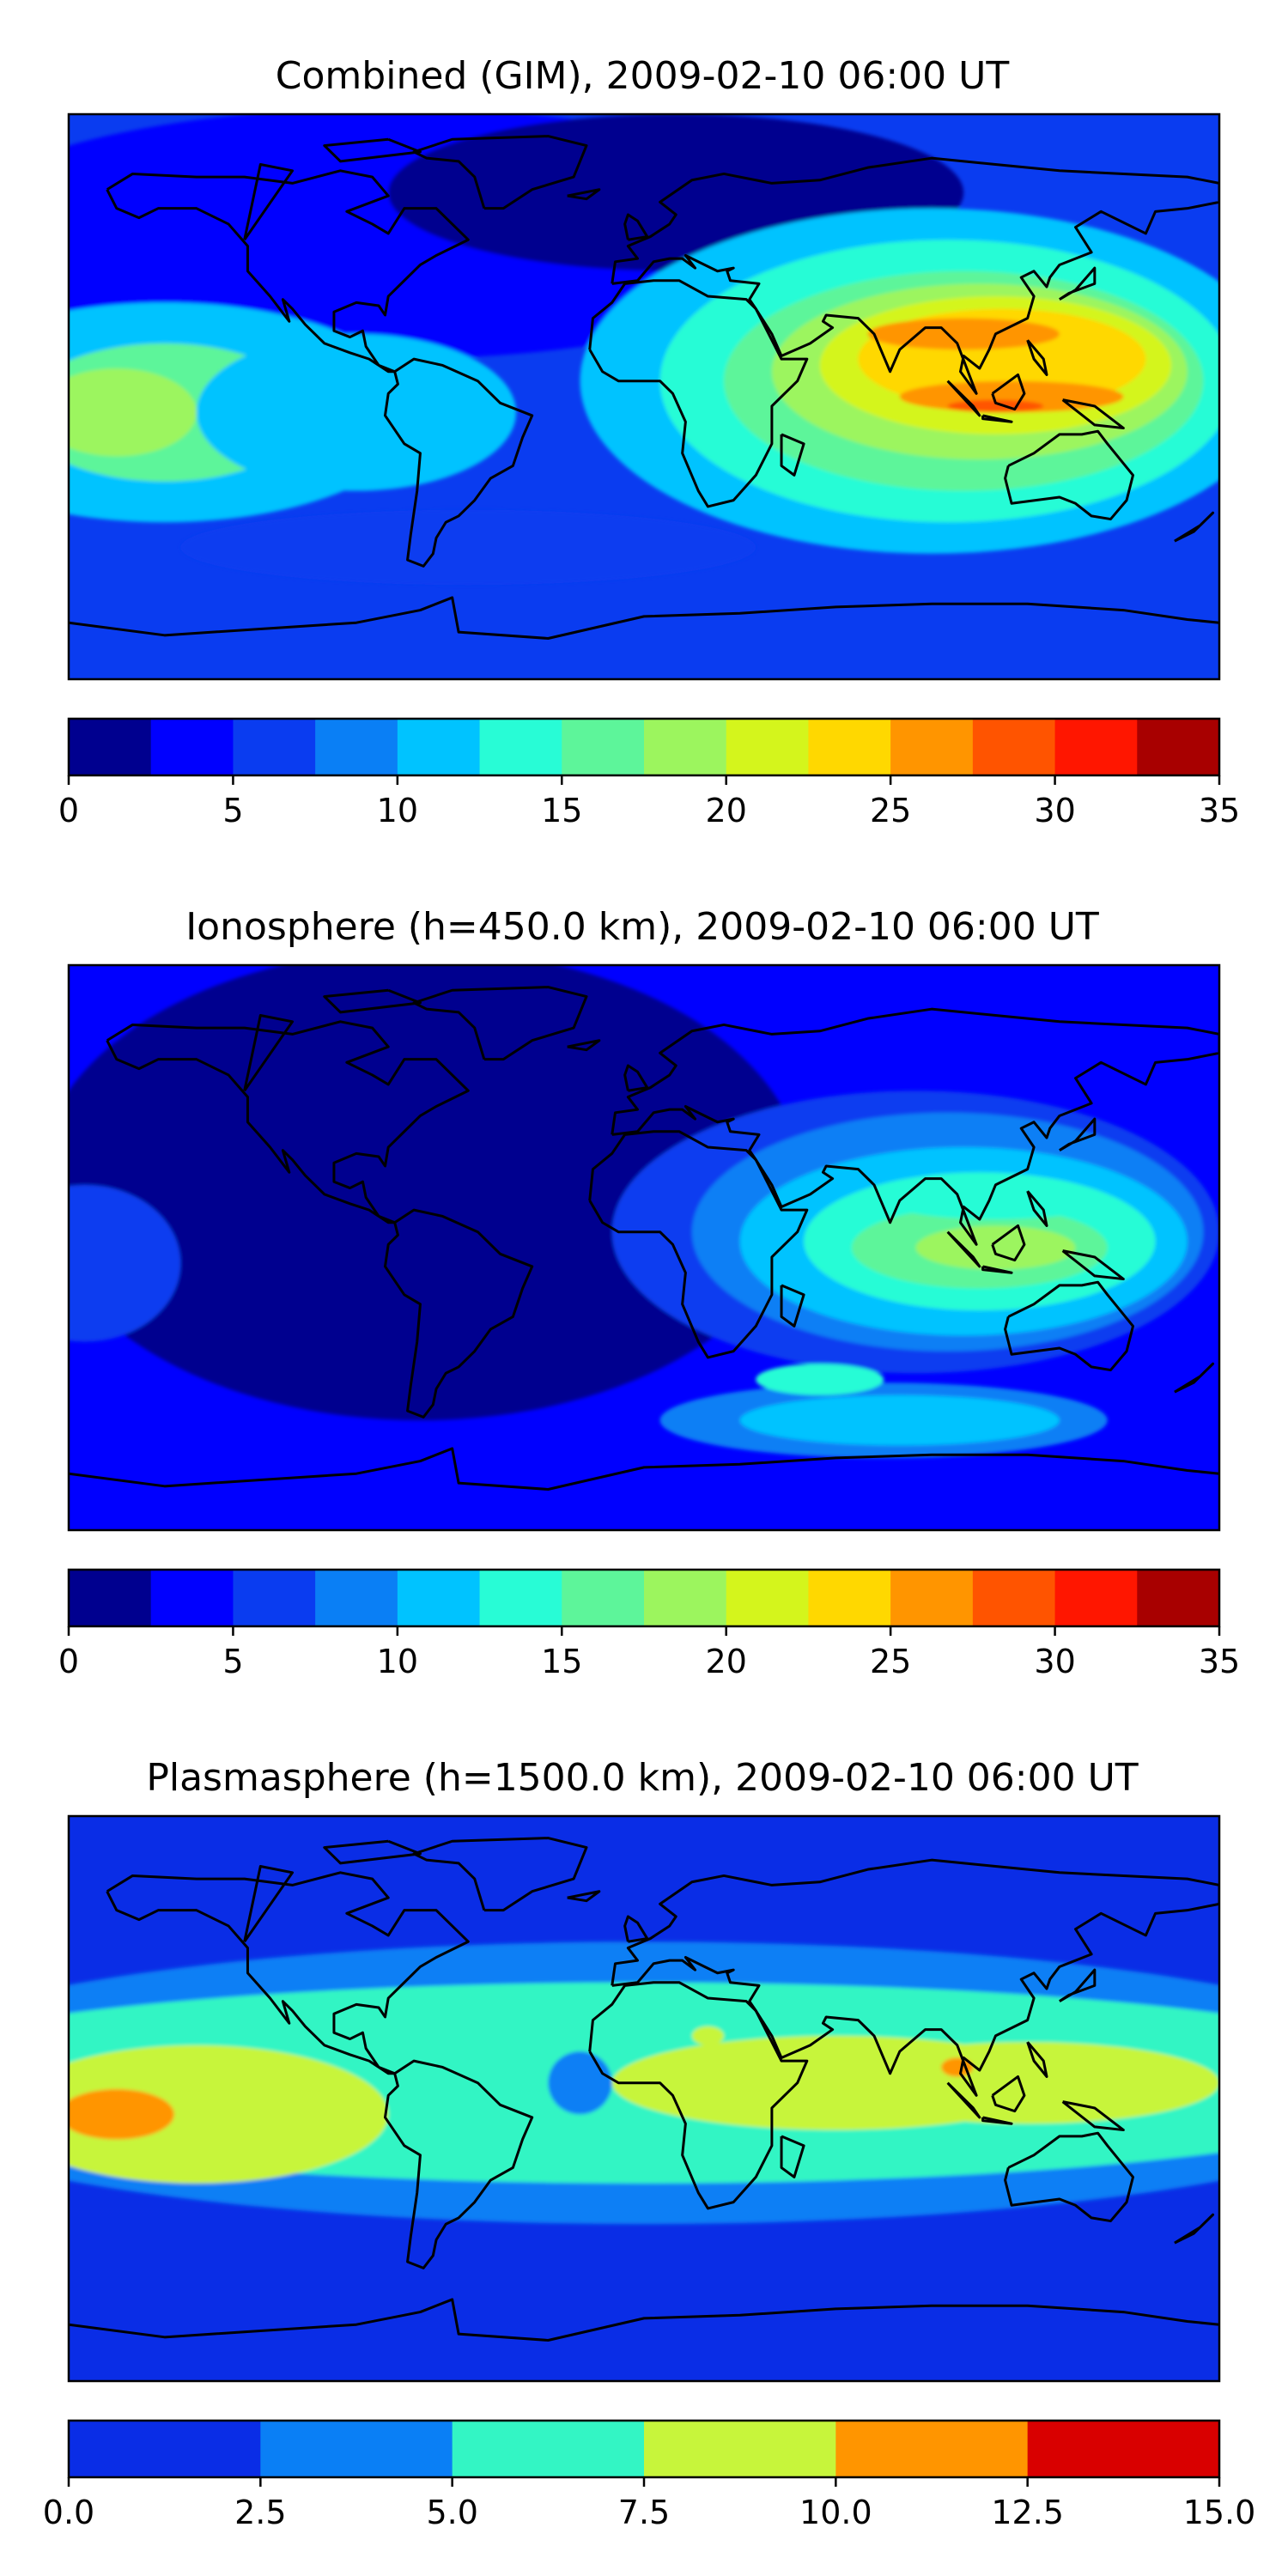  I want to click on colorbar-tick-label: 12.5, so click(1027, 2513).